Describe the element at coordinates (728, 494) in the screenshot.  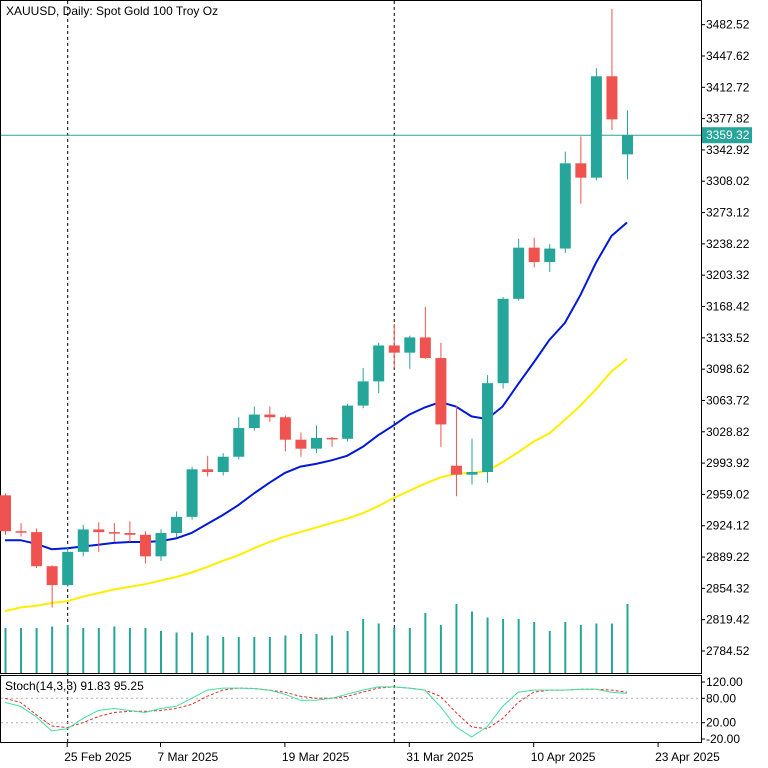
I see `price-tick-label: 2959.02` at that location.